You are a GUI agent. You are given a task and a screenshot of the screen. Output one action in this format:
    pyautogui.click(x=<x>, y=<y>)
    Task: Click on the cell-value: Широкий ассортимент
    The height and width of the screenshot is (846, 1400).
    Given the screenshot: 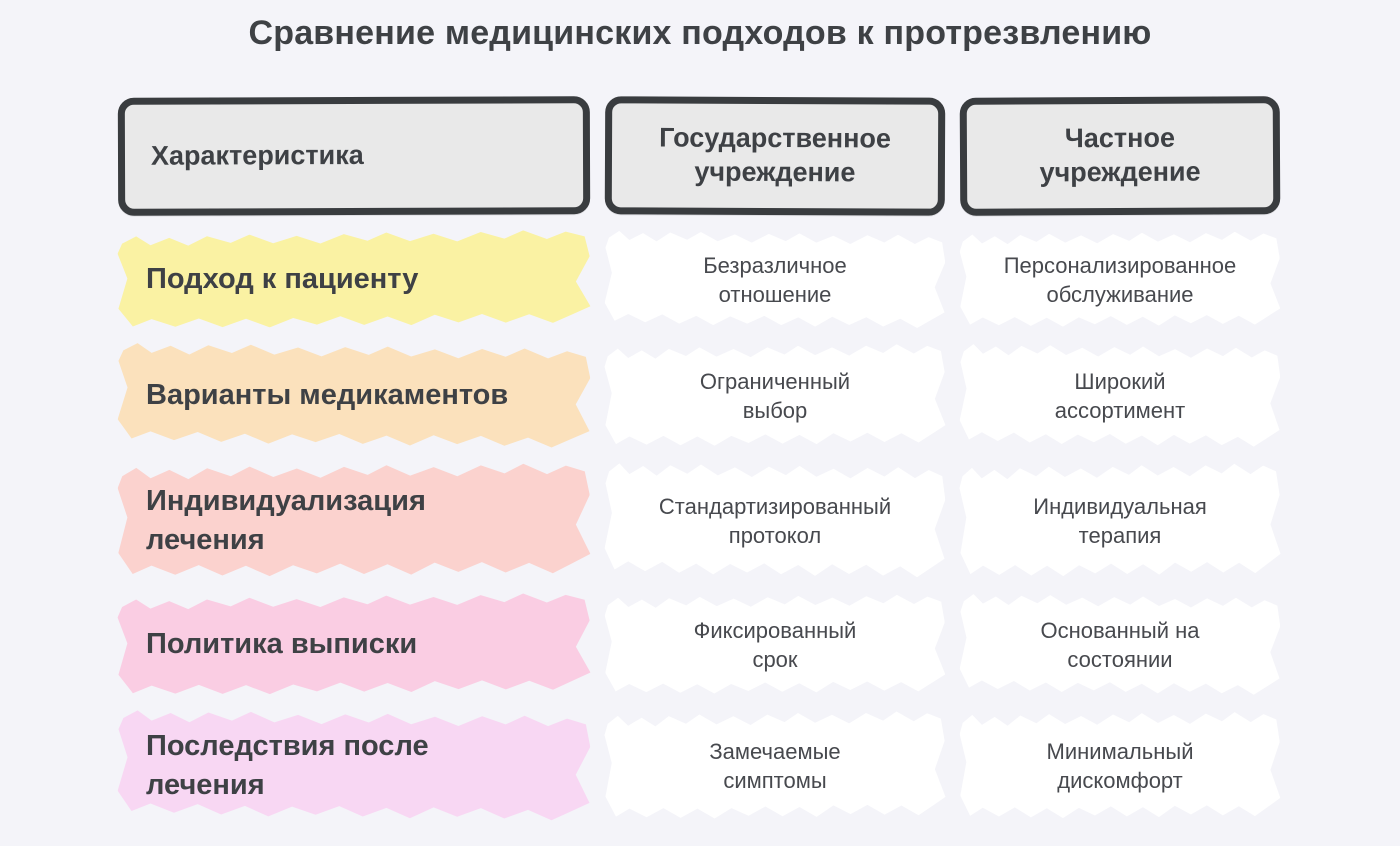 What is the action you would take?
    pyautogui.click(x=1120, y=395)
    